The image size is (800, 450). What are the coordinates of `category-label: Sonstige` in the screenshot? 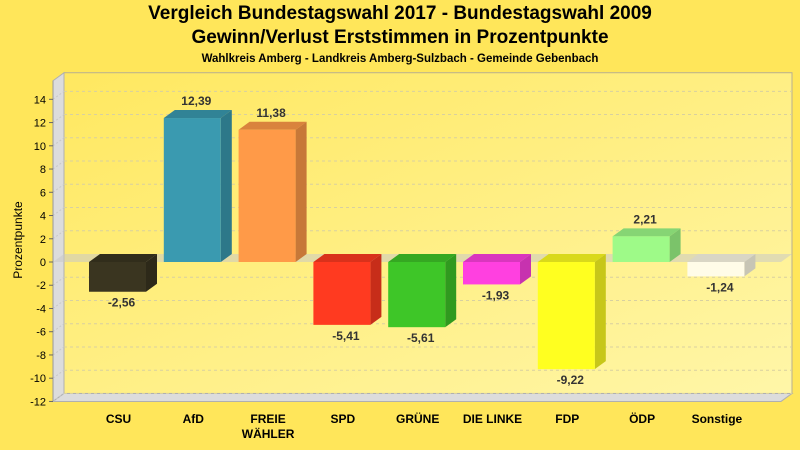 It's located at (717, 419).